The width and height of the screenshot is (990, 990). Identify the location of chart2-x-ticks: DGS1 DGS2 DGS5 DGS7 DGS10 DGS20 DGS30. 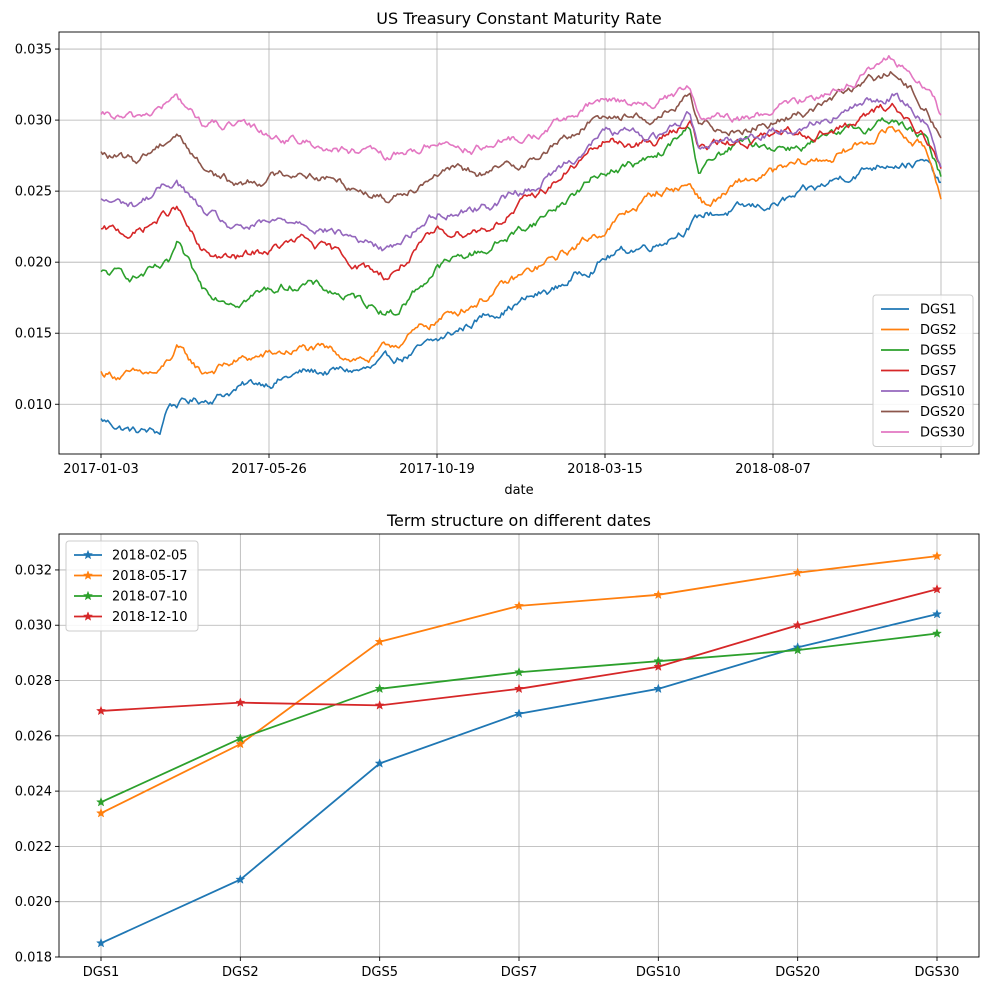
(521, 968).